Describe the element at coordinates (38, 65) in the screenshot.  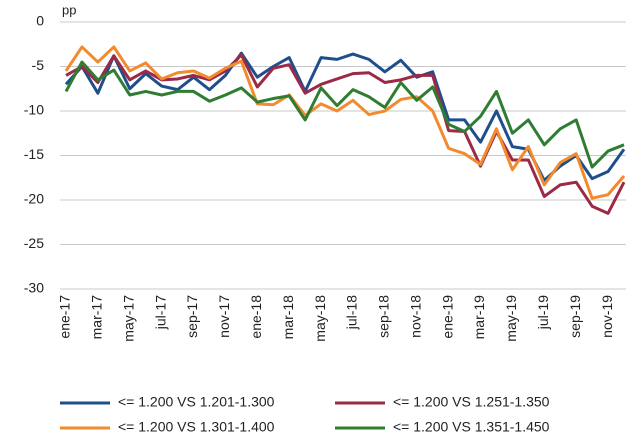
I see `y-tick-label: -5` at that location.